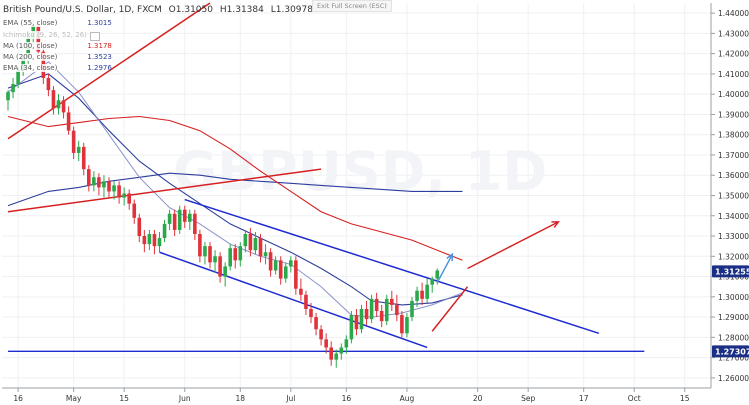 Image resolution: width=749 pixels, height=405 pixels. I want to click on price-tick-label: 1.37000, so click(733, 155).